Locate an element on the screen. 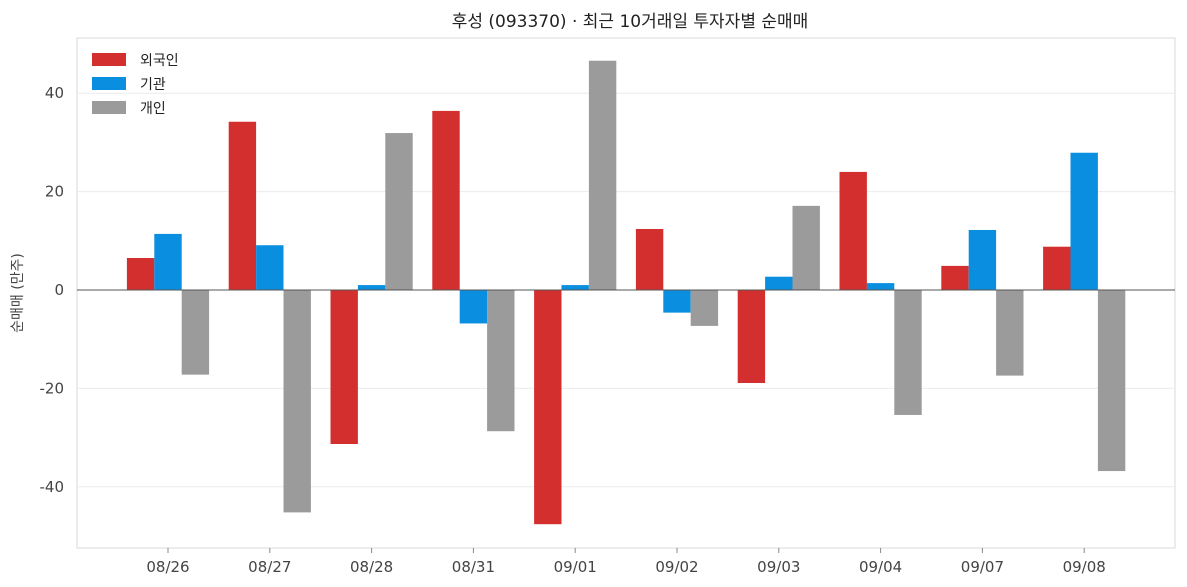 The width and height of the screenshot is (1187, 587). y-tick-label: -40 is located at coordinates (52, 487).